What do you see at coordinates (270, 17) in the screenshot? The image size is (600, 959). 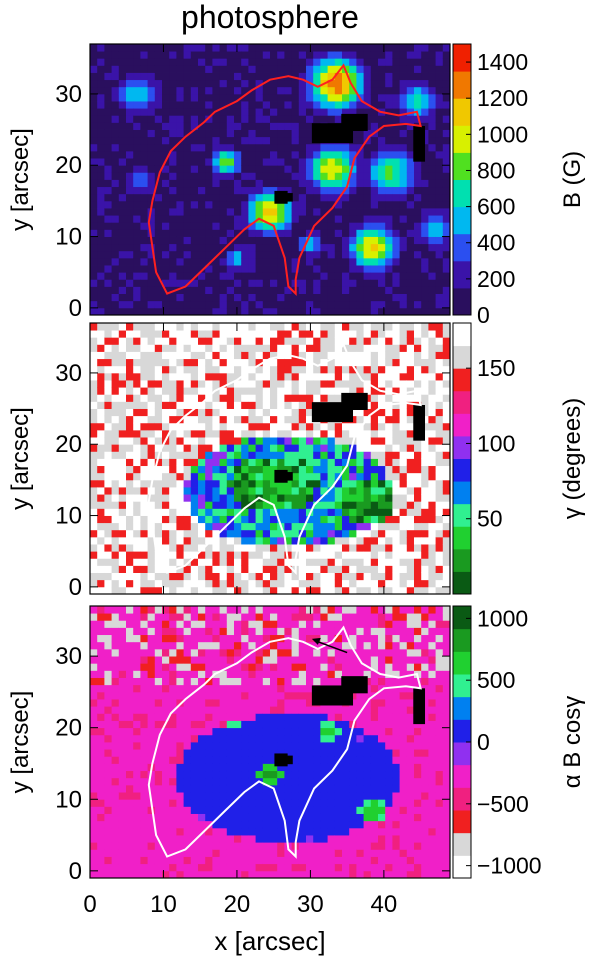 I see `figure-title: photosphere` at bounding box center [270, 17].